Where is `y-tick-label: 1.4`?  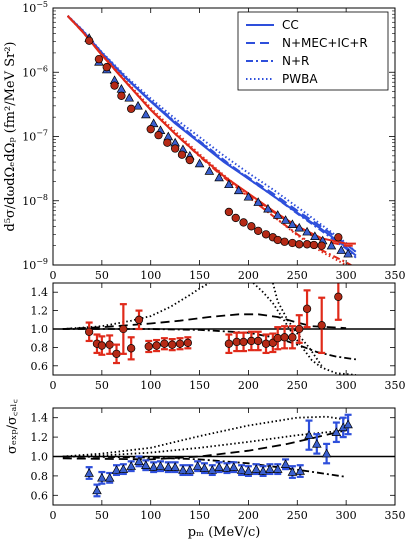 y-tick-label: 1.4 is located at coordinates (40, 418).